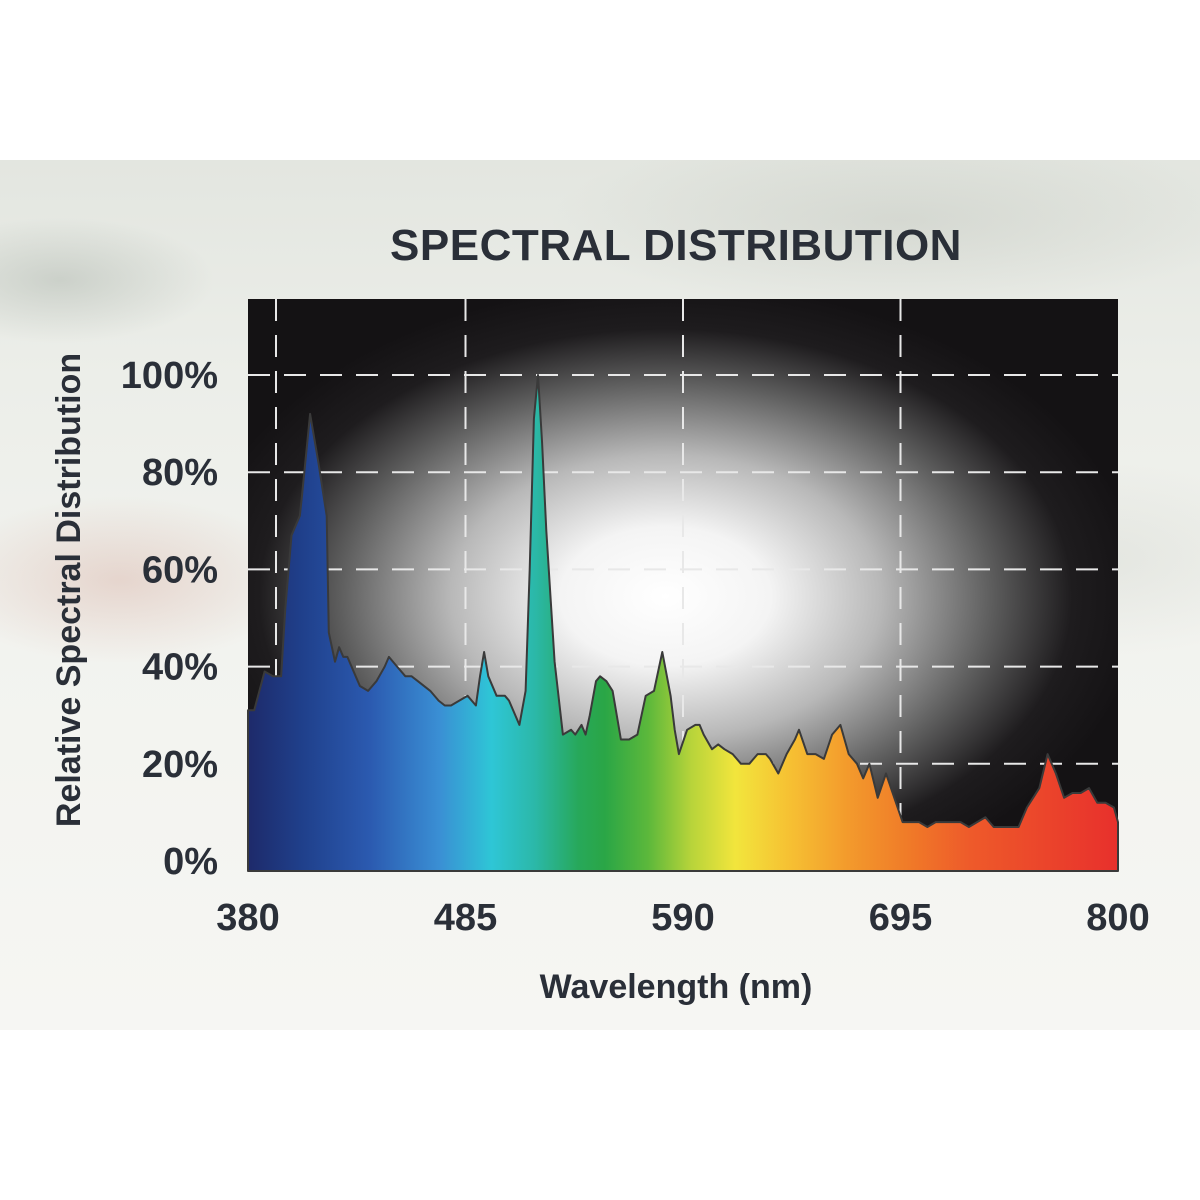  What do you see at coordinates (180, 765) in the screenshot?
I see `y-tick-label: 20%` at bounding box center [180, 765].